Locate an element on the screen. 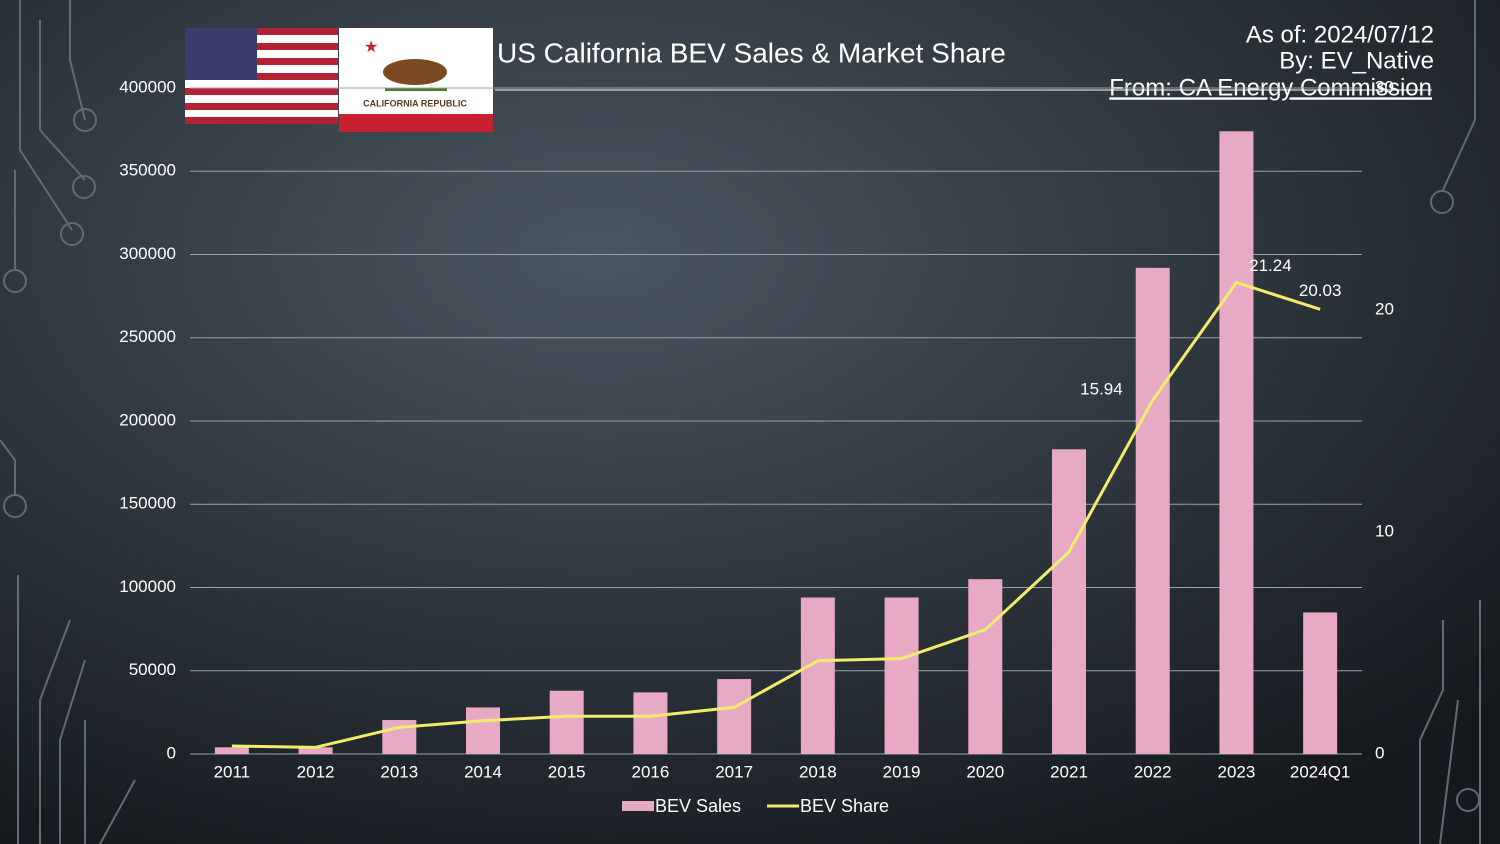 This screenshot has width=1500, height=844. x-tick-label: 2012 is located at coordinates (316, 771).